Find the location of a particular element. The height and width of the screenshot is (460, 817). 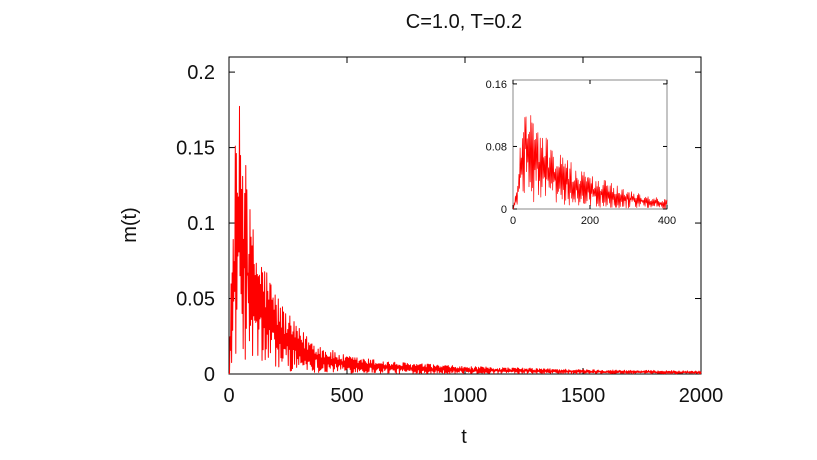

x-tick-label: 1500 is located at coordinates (583, 396).